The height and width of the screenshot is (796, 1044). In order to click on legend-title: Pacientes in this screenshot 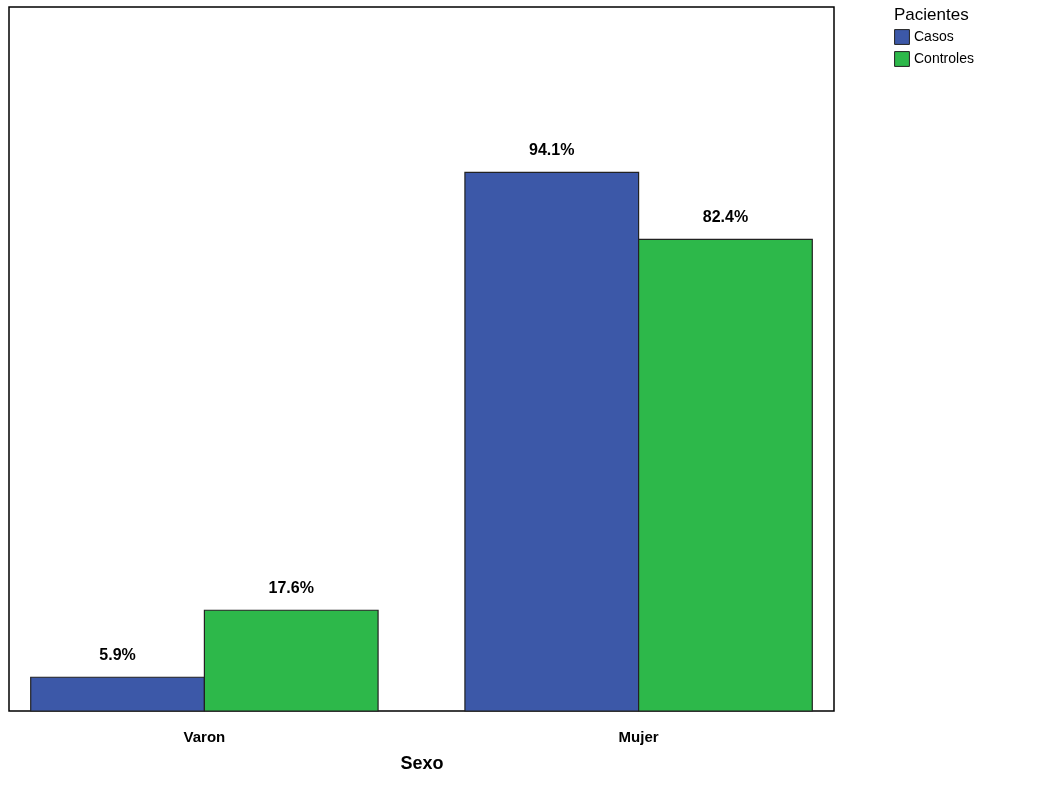, I will do `click(931, 14)`.